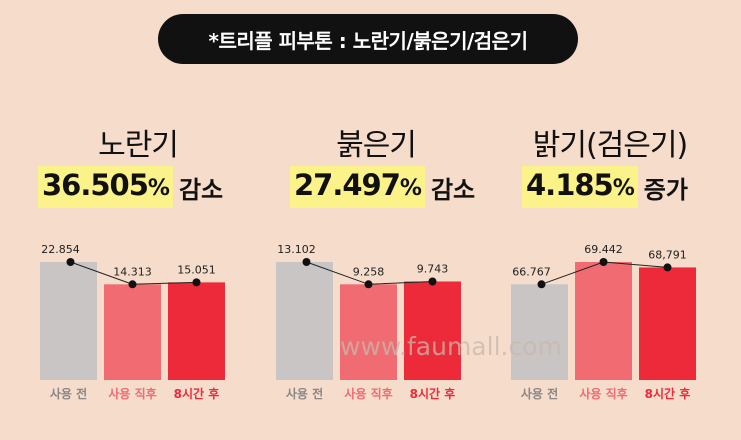  I want to click on stat-word: 증가, so click(665, 189).